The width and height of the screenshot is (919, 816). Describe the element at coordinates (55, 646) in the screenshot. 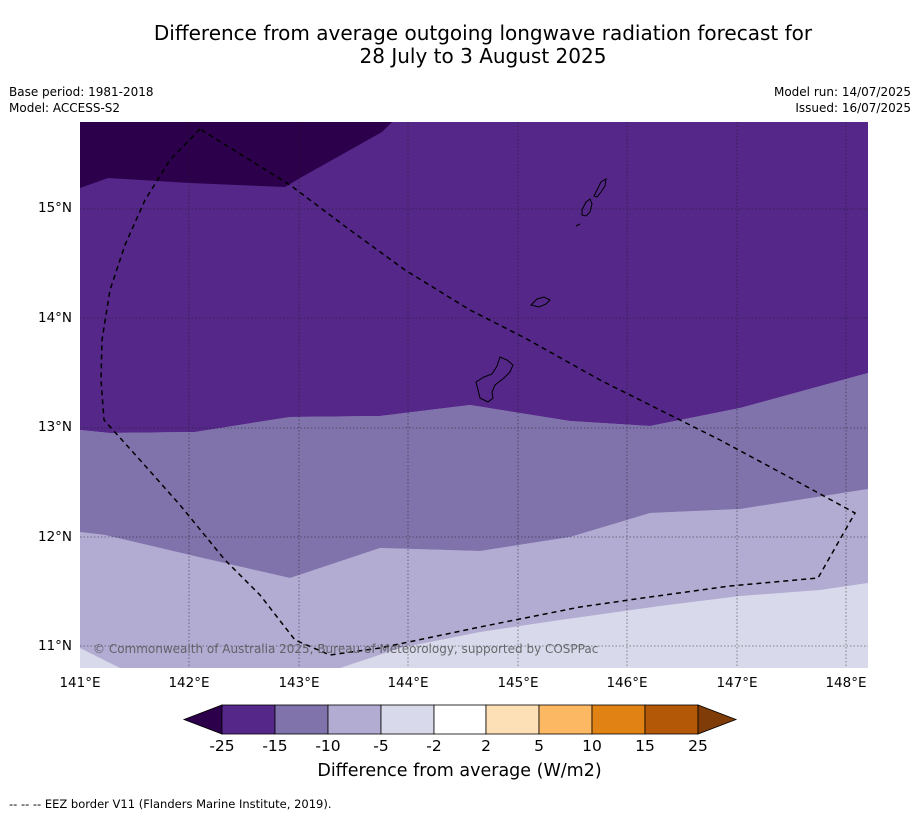

I see `lat-label-11: 11°N` at that location.